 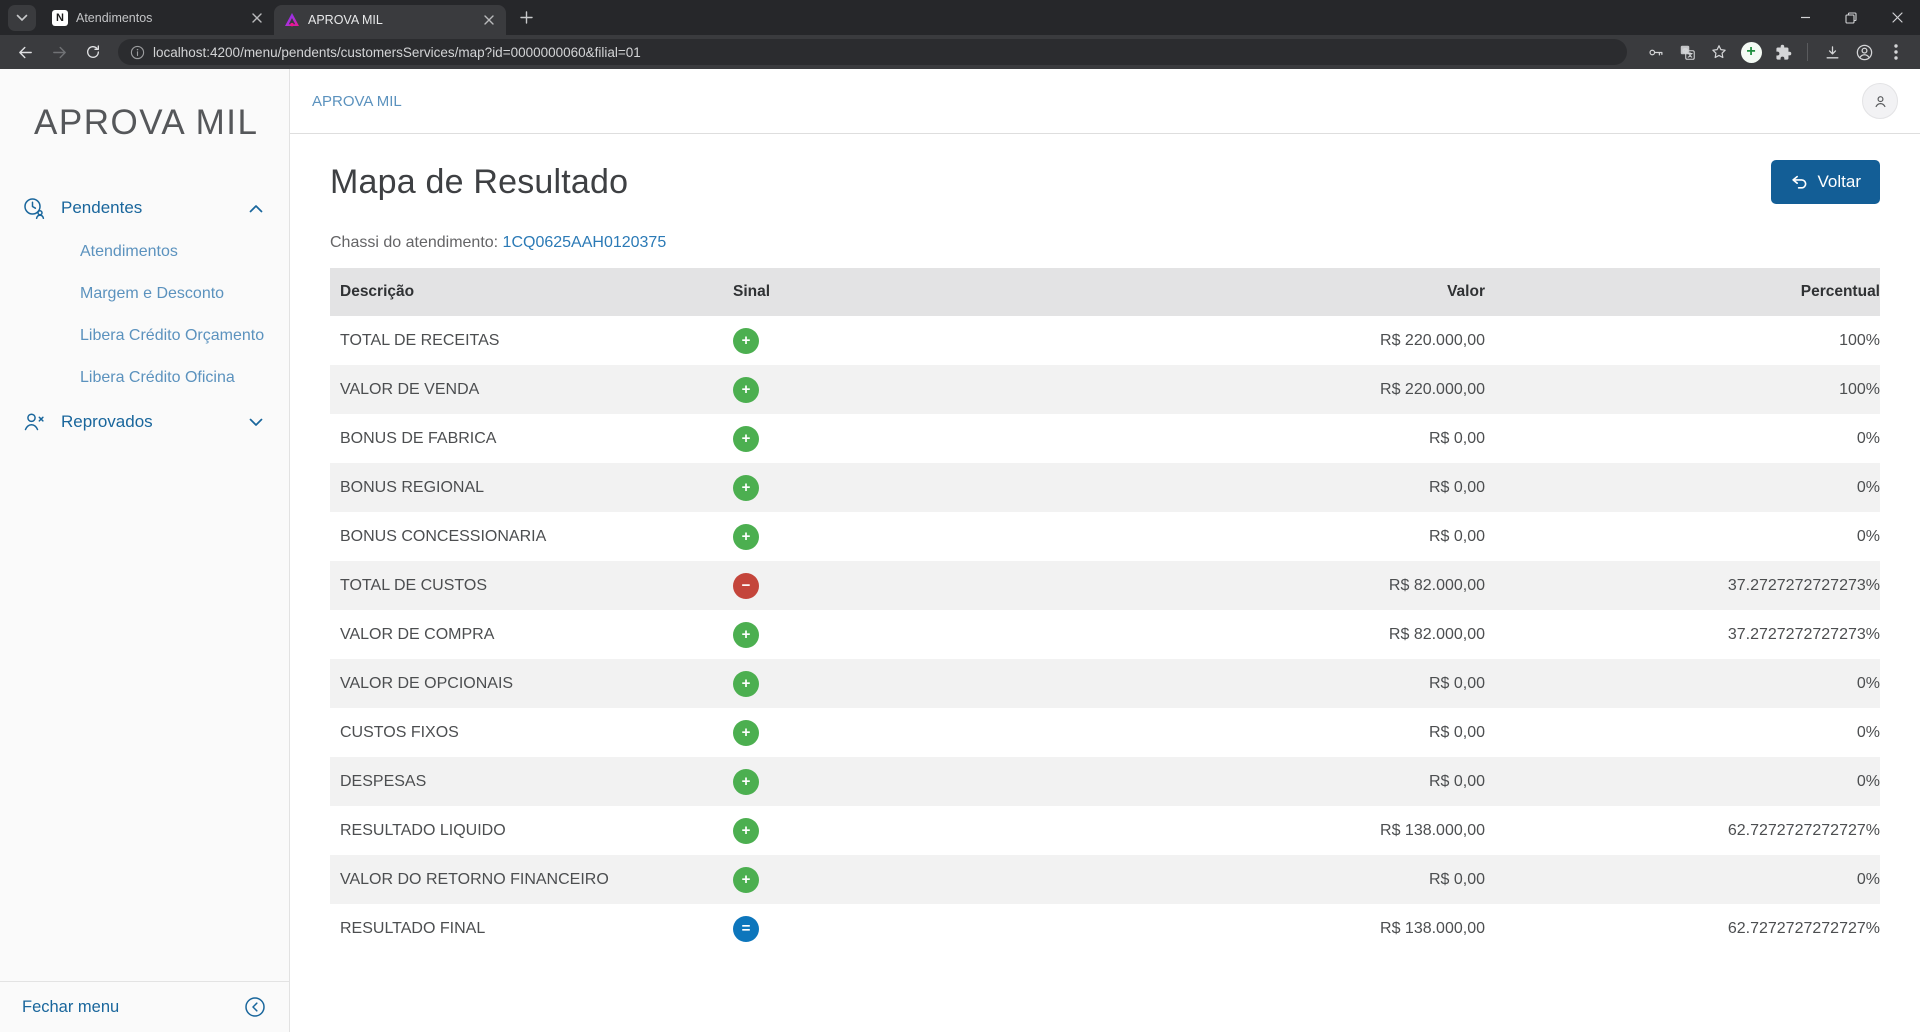 I want to click on sidebar-item-reprovados: Reprovados, so click(x=144, y=422).